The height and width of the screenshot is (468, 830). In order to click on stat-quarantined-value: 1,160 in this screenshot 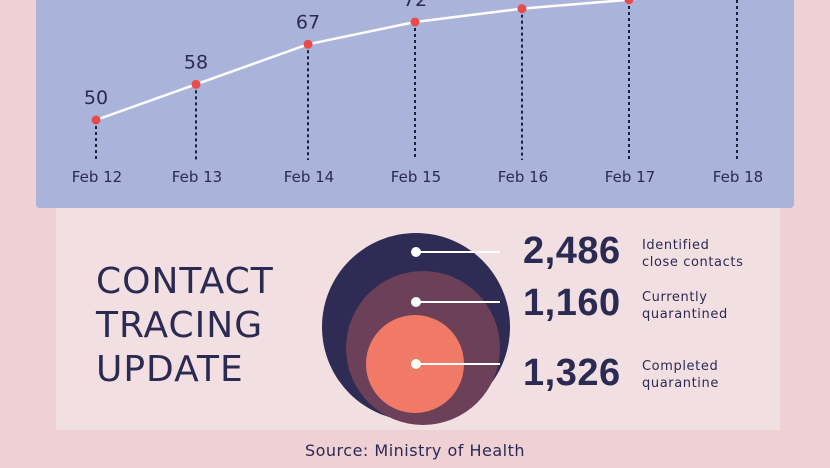, I will do `click(572, 303)`.